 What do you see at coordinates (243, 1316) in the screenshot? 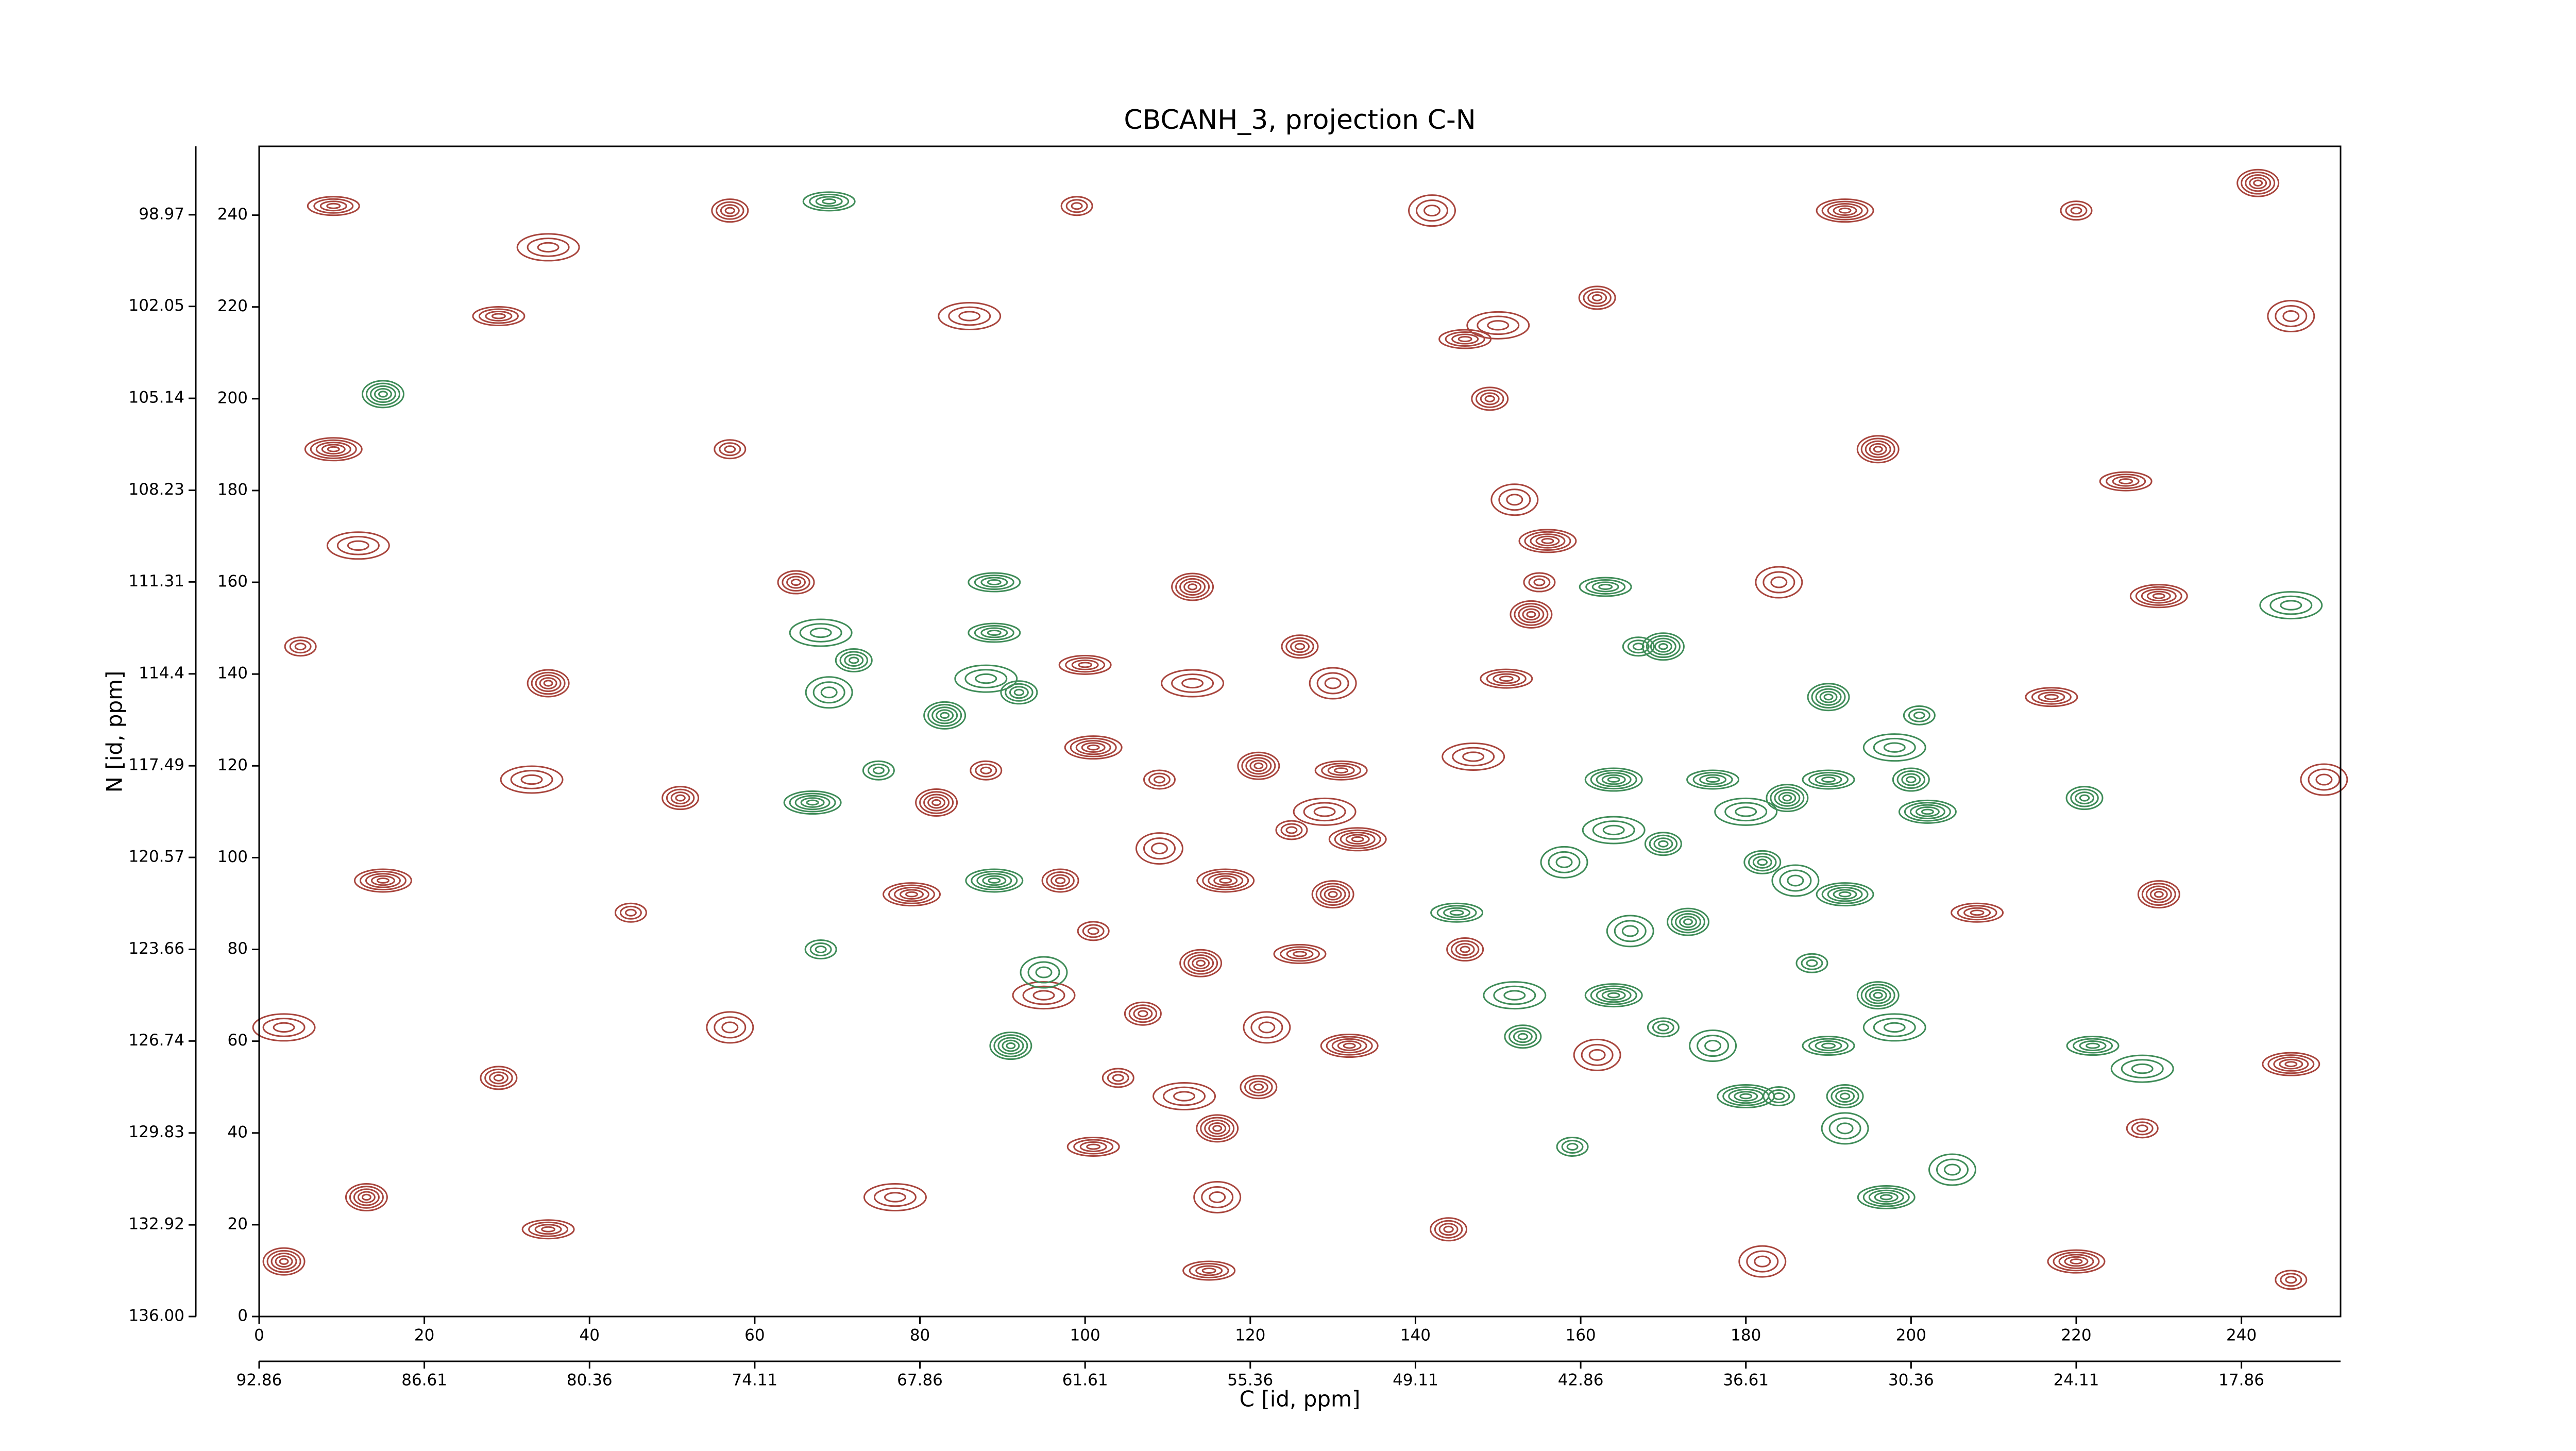
I see `y-tick-label: 0` at bounding box center [243, 1316].